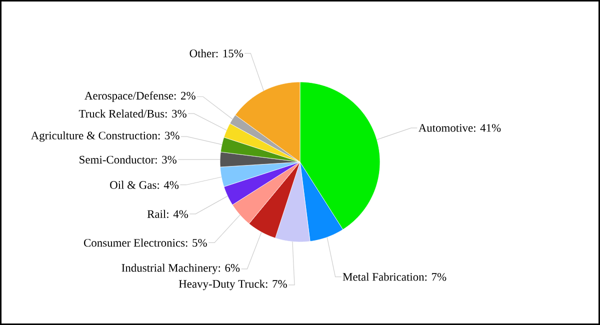 The width and height of the screenshot is (600, 325). I want to click on data-label: : 6%, so click(229, 268).